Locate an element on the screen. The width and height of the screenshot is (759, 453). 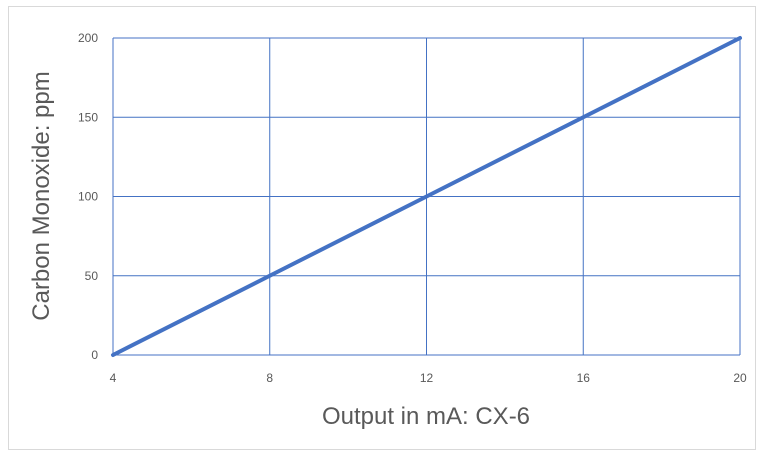
x-tick-label: 4 is located at coordinates (113, 378).